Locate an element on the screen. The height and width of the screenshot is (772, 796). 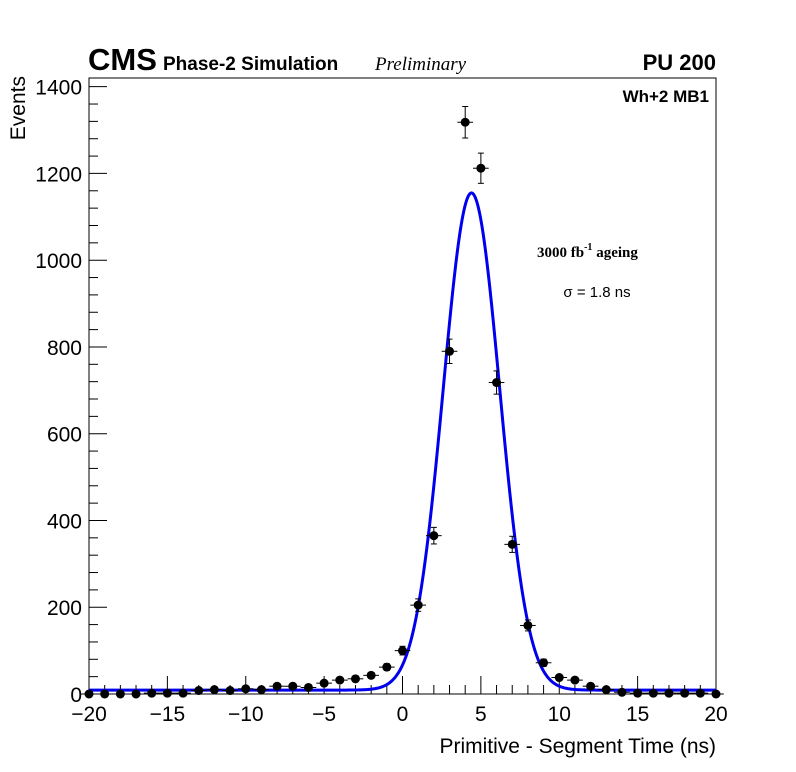
y-tick-label: 400 is located at coordinates (64, 521).